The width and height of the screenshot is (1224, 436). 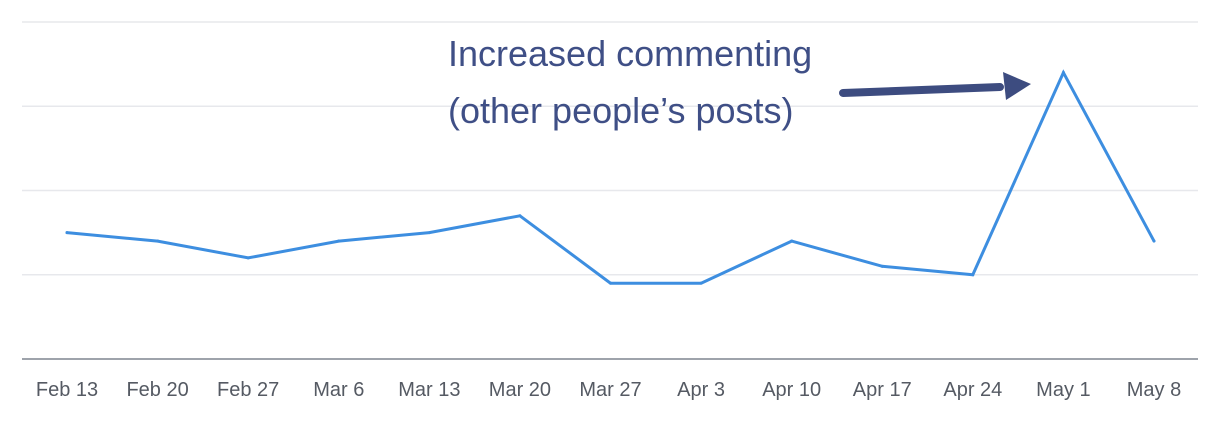 What do you see at coordinates (67, 390) in the screenshot?
I see `x-tick-label: Feb 13` at bounding box center [67, 390].